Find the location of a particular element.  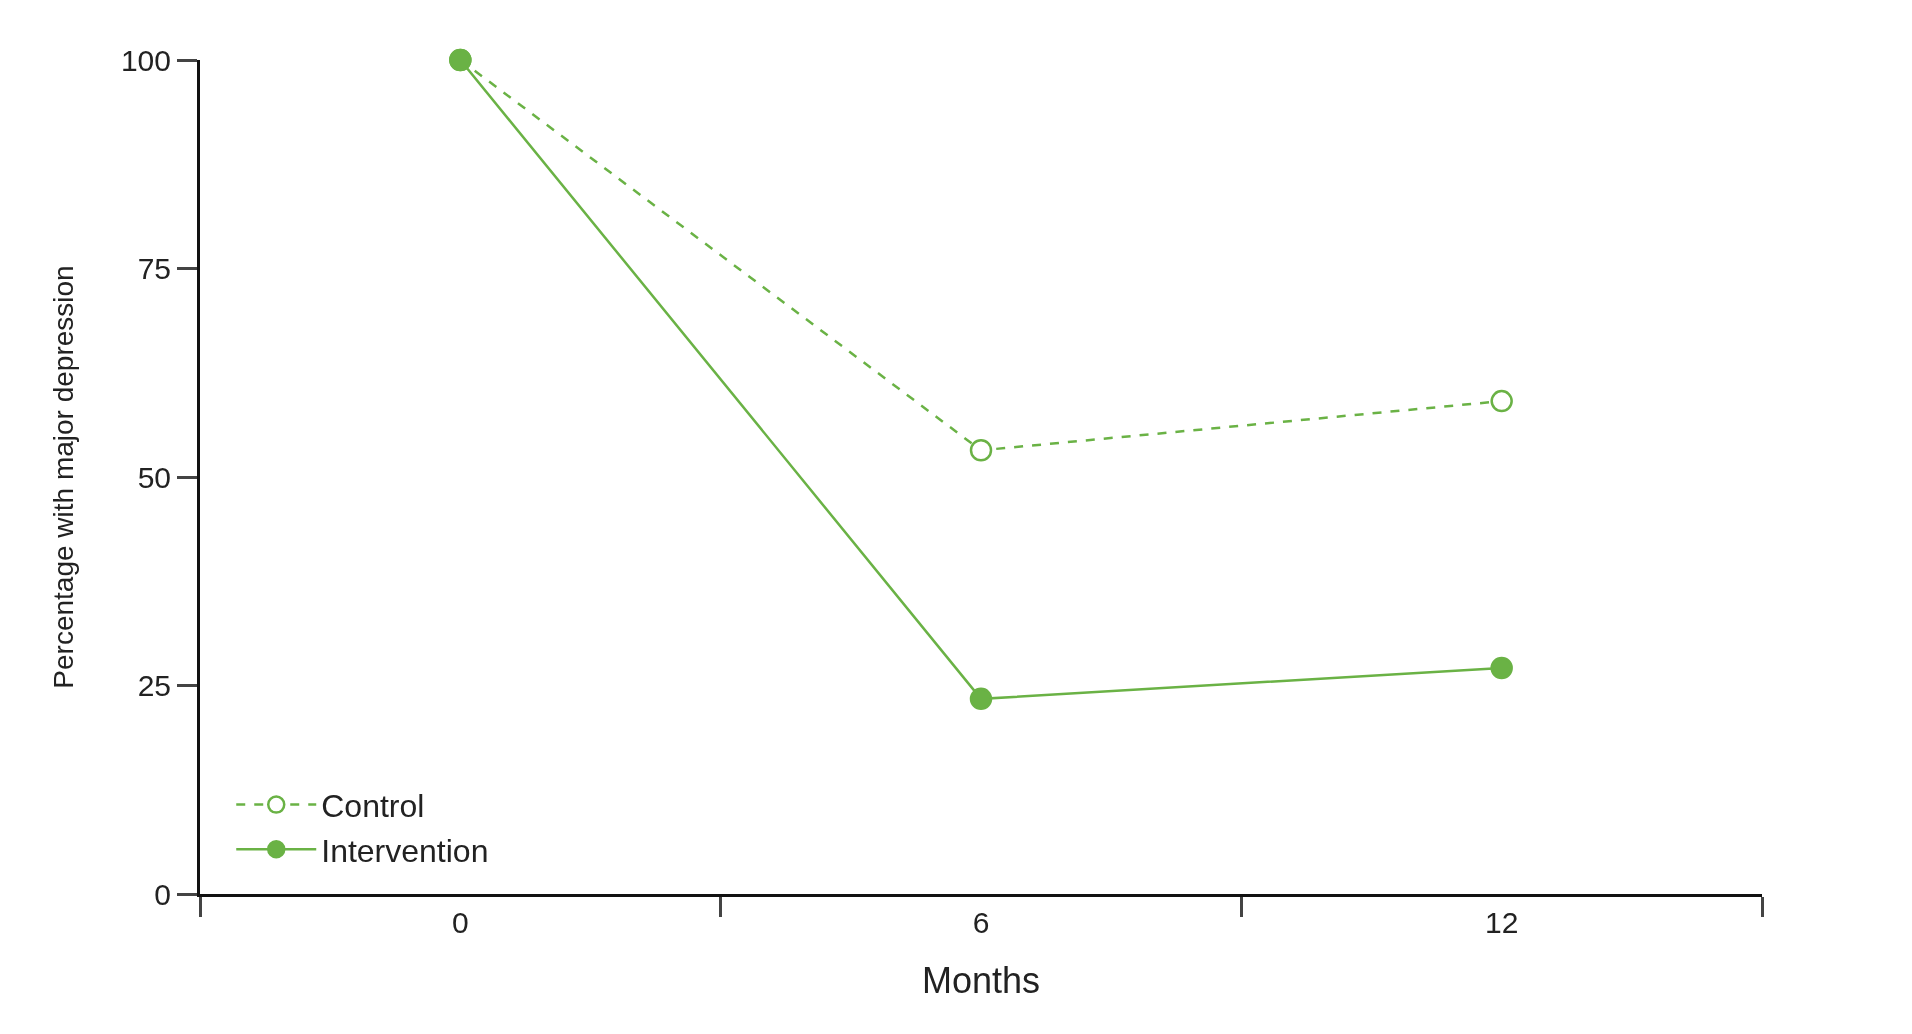

legend-label: Intervention is located at coordinates (405, 850).